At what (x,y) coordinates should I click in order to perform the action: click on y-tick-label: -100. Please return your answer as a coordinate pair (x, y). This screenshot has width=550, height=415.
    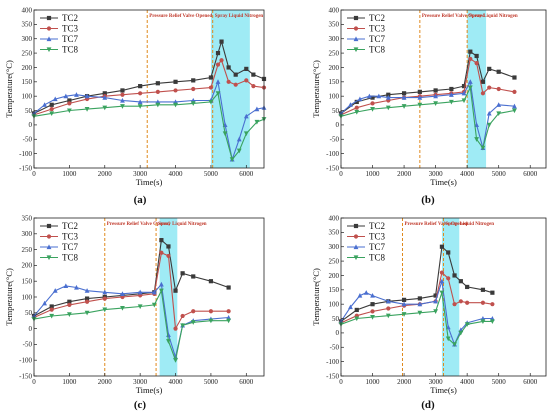
    Looking at the image, I should click on (332, 362).